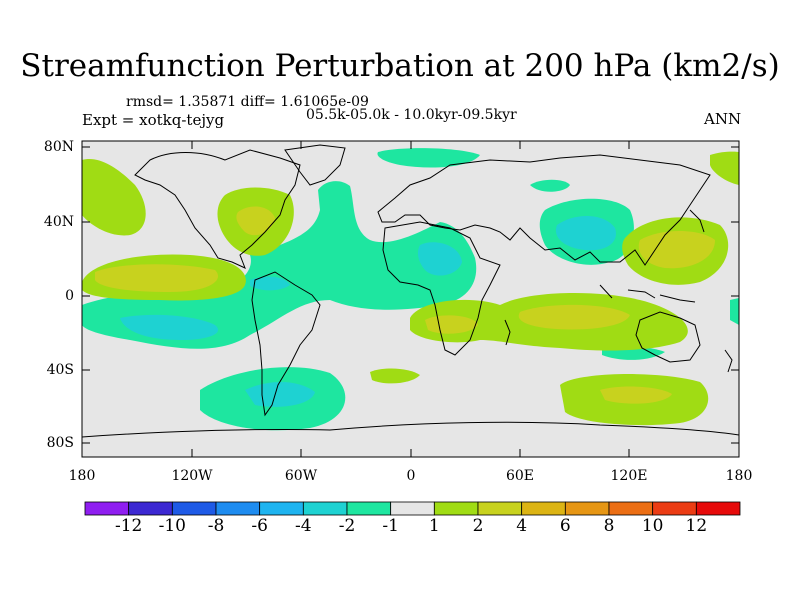 The width and height of the screenshot is (800, 600). Describe the element at coordinates (315, 165) in the screenshot. I see `coast-greenland` at that location.